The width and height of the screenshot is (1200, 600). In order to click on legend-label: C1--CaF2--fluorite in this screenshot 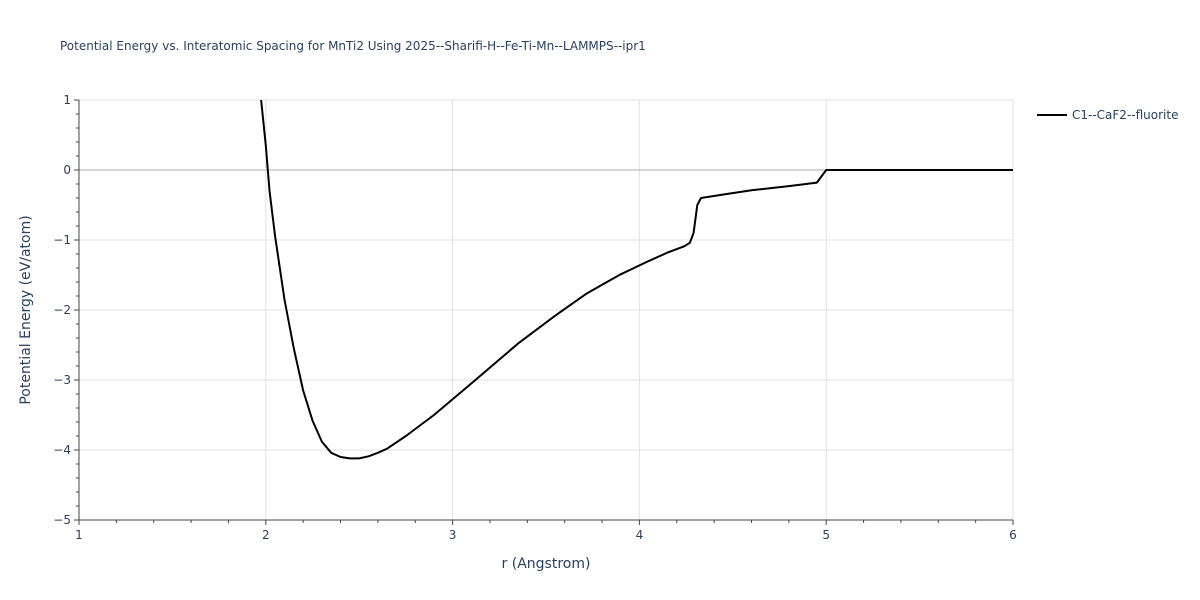, I will do `click(1125, 115)`.